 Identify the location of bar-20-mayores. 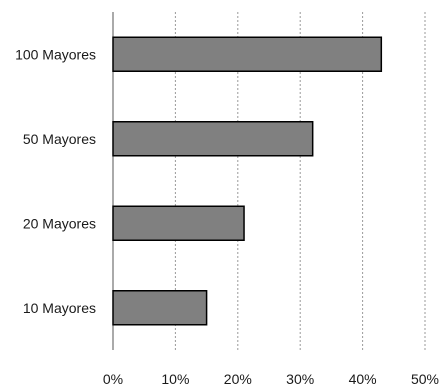
(178, 223).